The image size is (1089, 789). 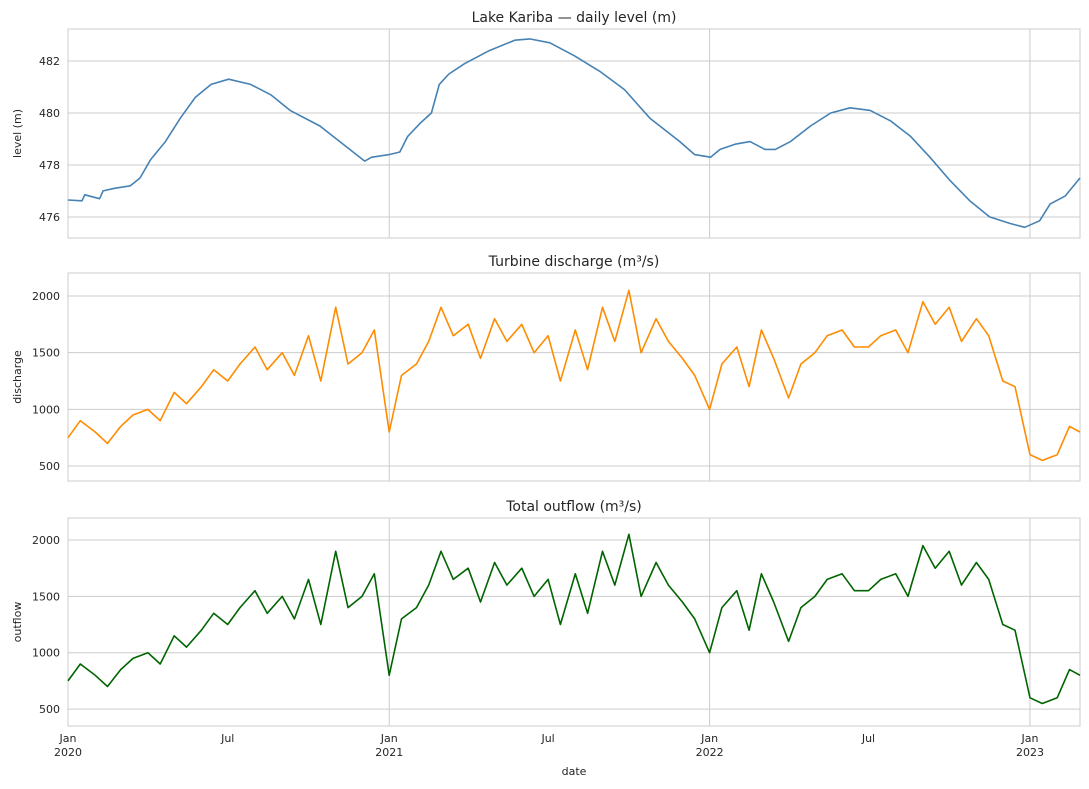 I want to click on x-tick-year-label: 2020, so click(x=68, y=752).